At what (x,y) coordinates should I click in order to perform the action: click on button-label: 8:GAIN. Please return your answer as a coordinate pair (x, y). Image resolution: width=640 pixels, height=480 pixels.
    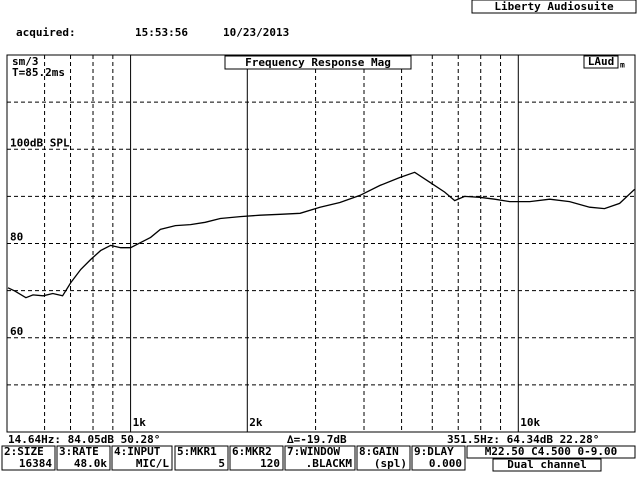
    Looking at the image, I should click on (379, 451).